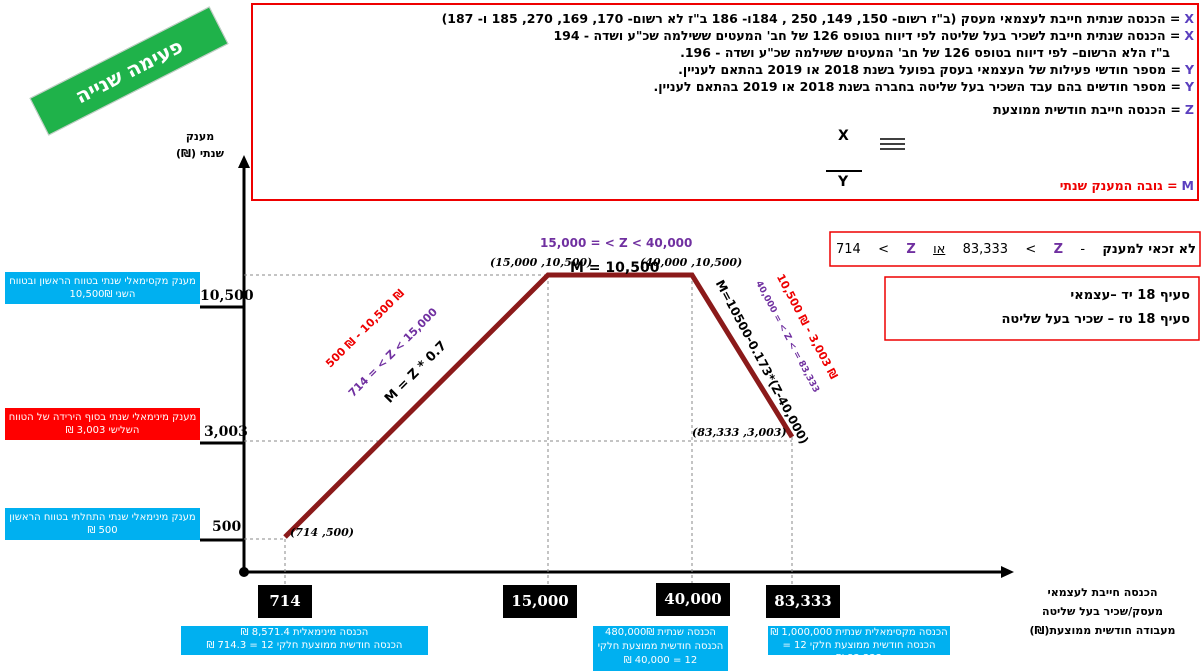 The width and height of the screenshot is (1204, 671). What do you see at coordinates (322, 532) in the screenshot?
I see `point-label: (714 ,500)` at bounding box center [322, 532].